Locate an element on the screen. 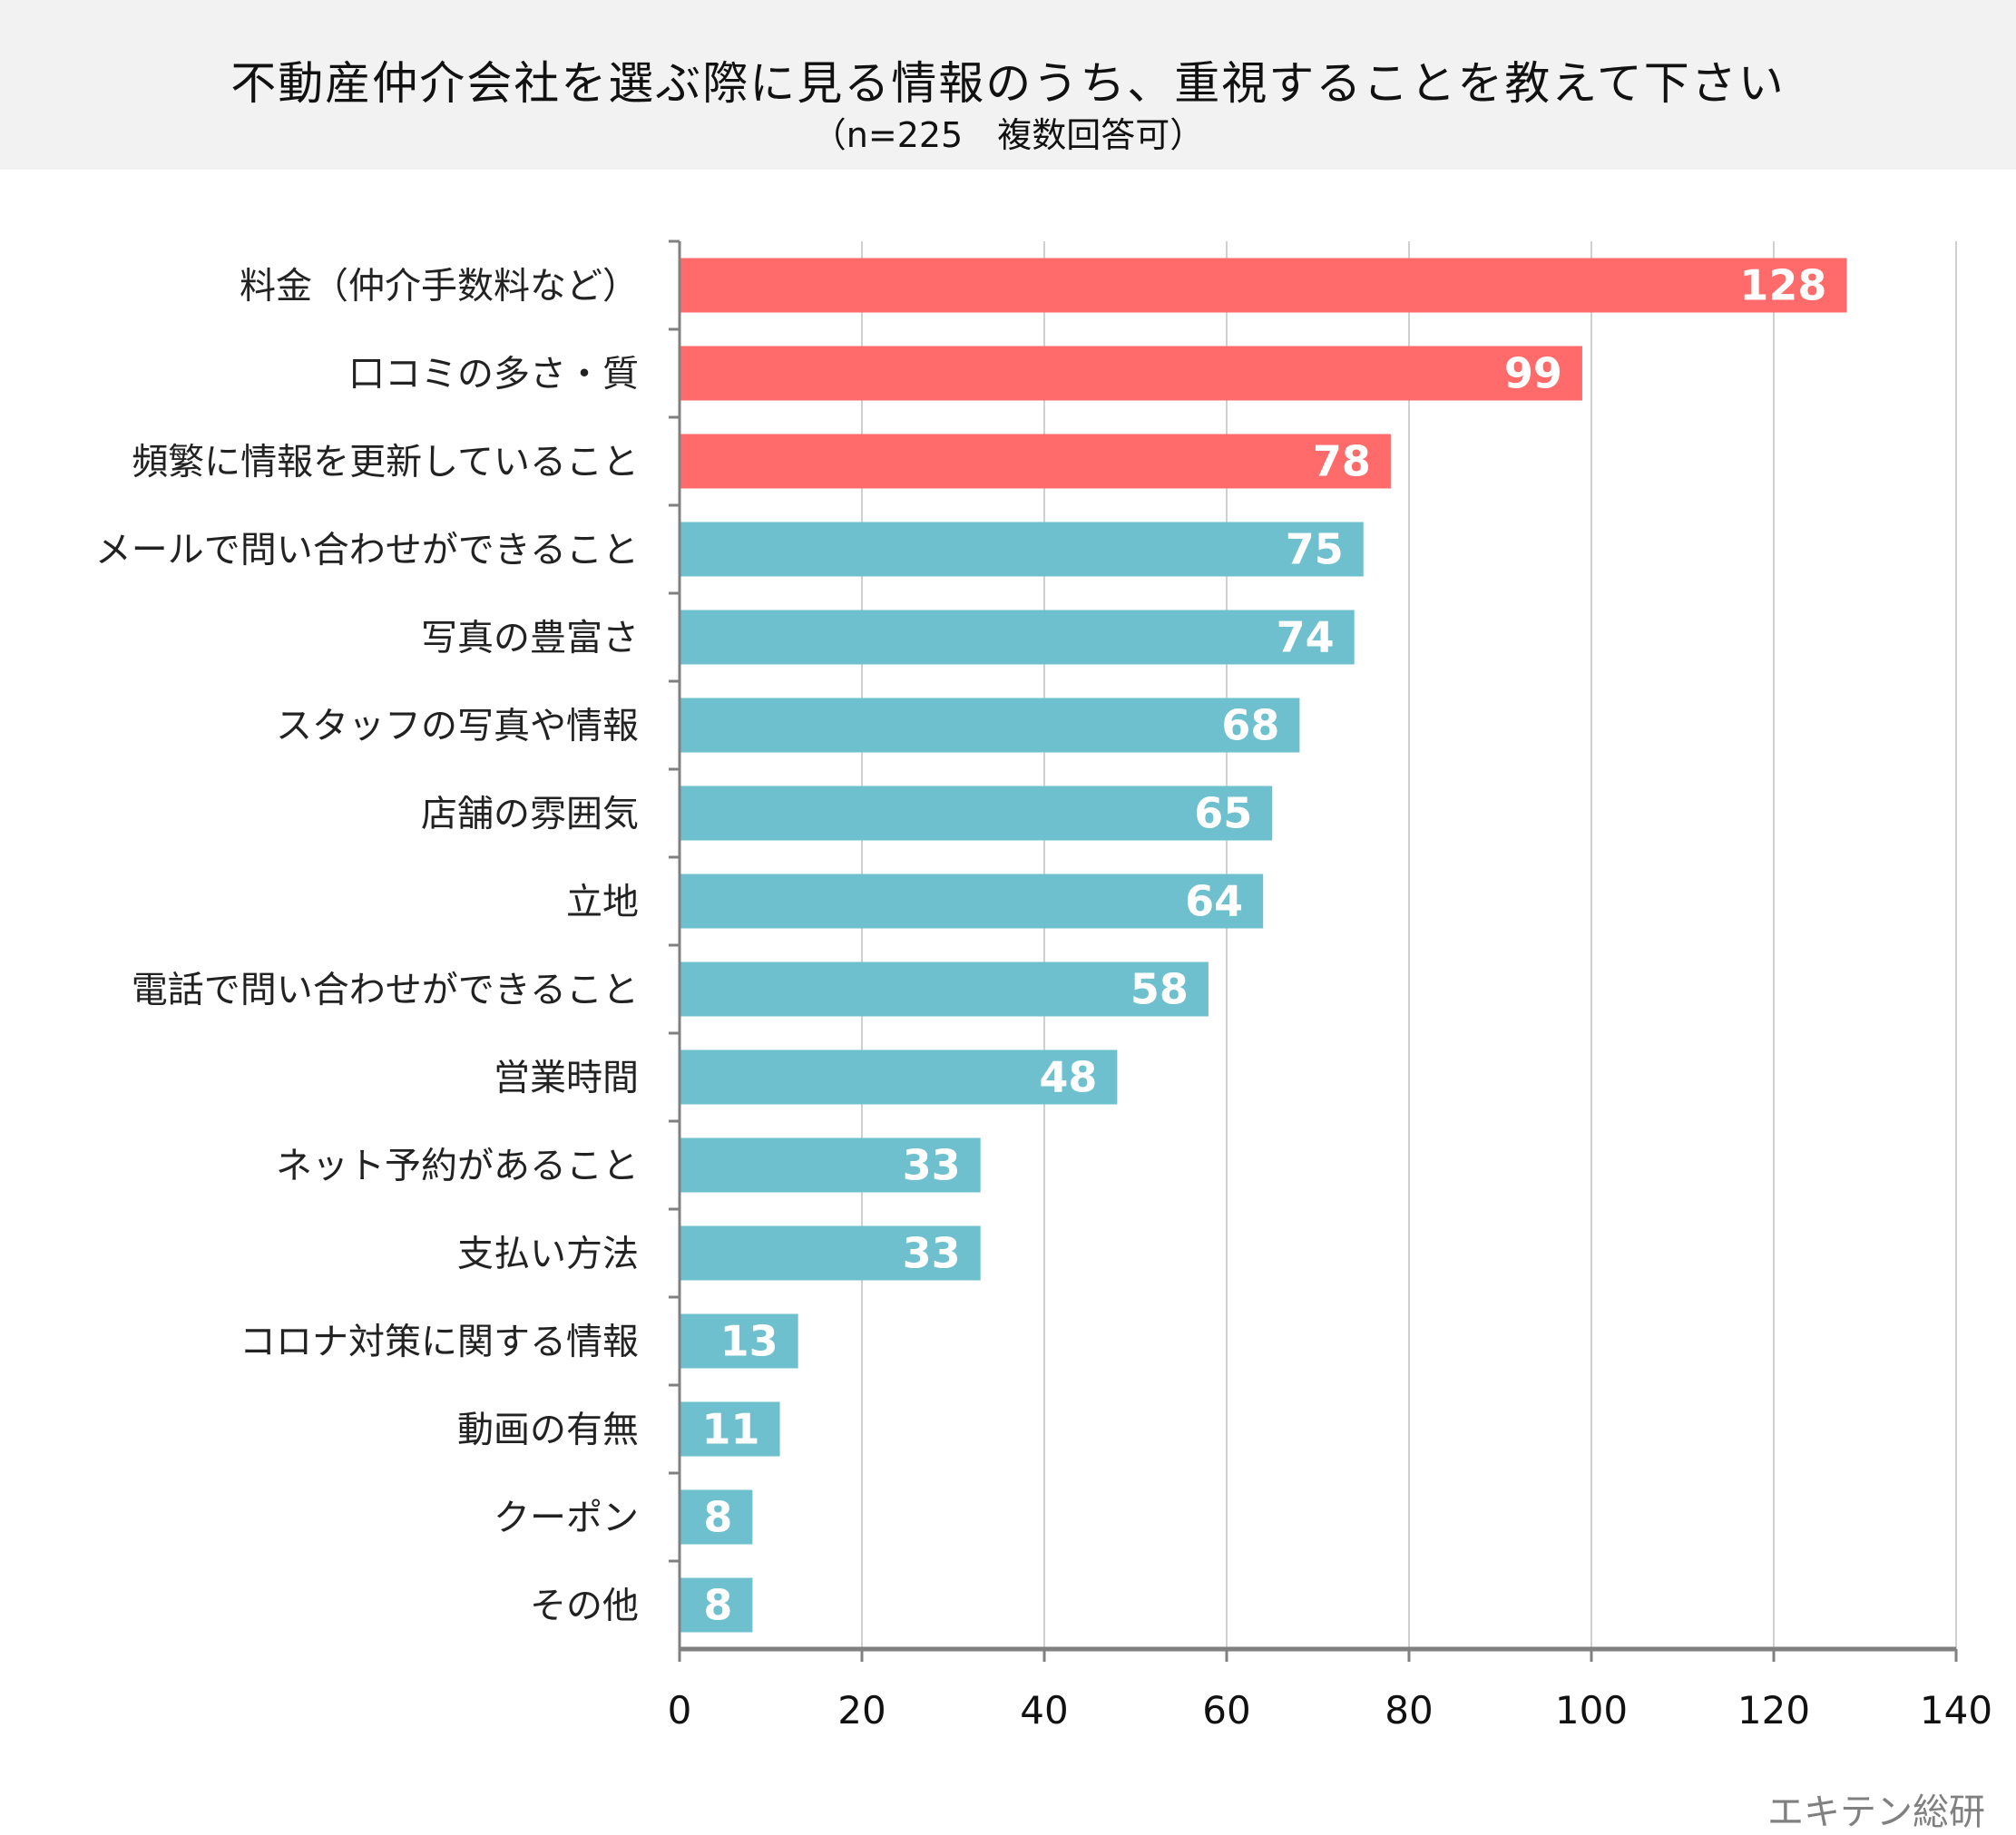  data-label: 13 is located at coordinates (749, 1341).